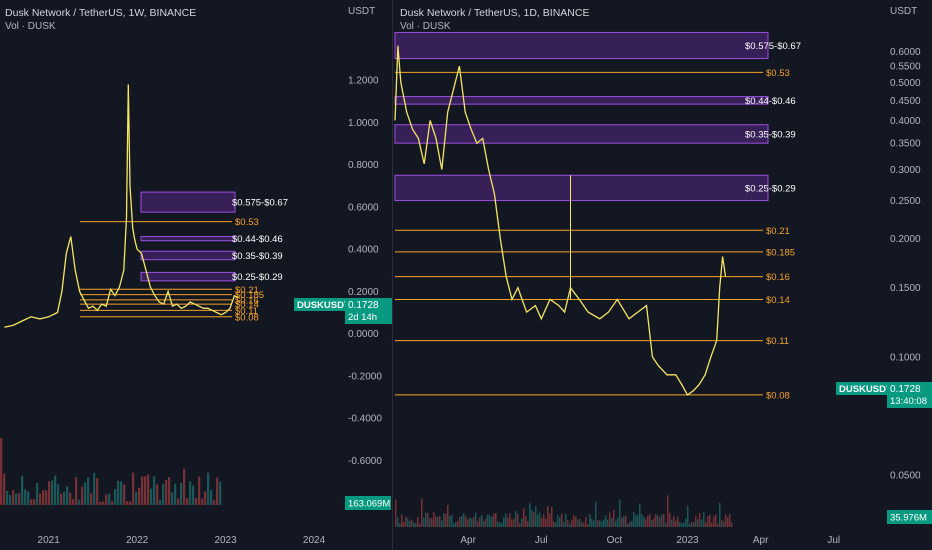  What do you see at coordinates (468, 540) in the screenshot?
I see `x-tick-label: Apr` at bounding box center [468, 540].